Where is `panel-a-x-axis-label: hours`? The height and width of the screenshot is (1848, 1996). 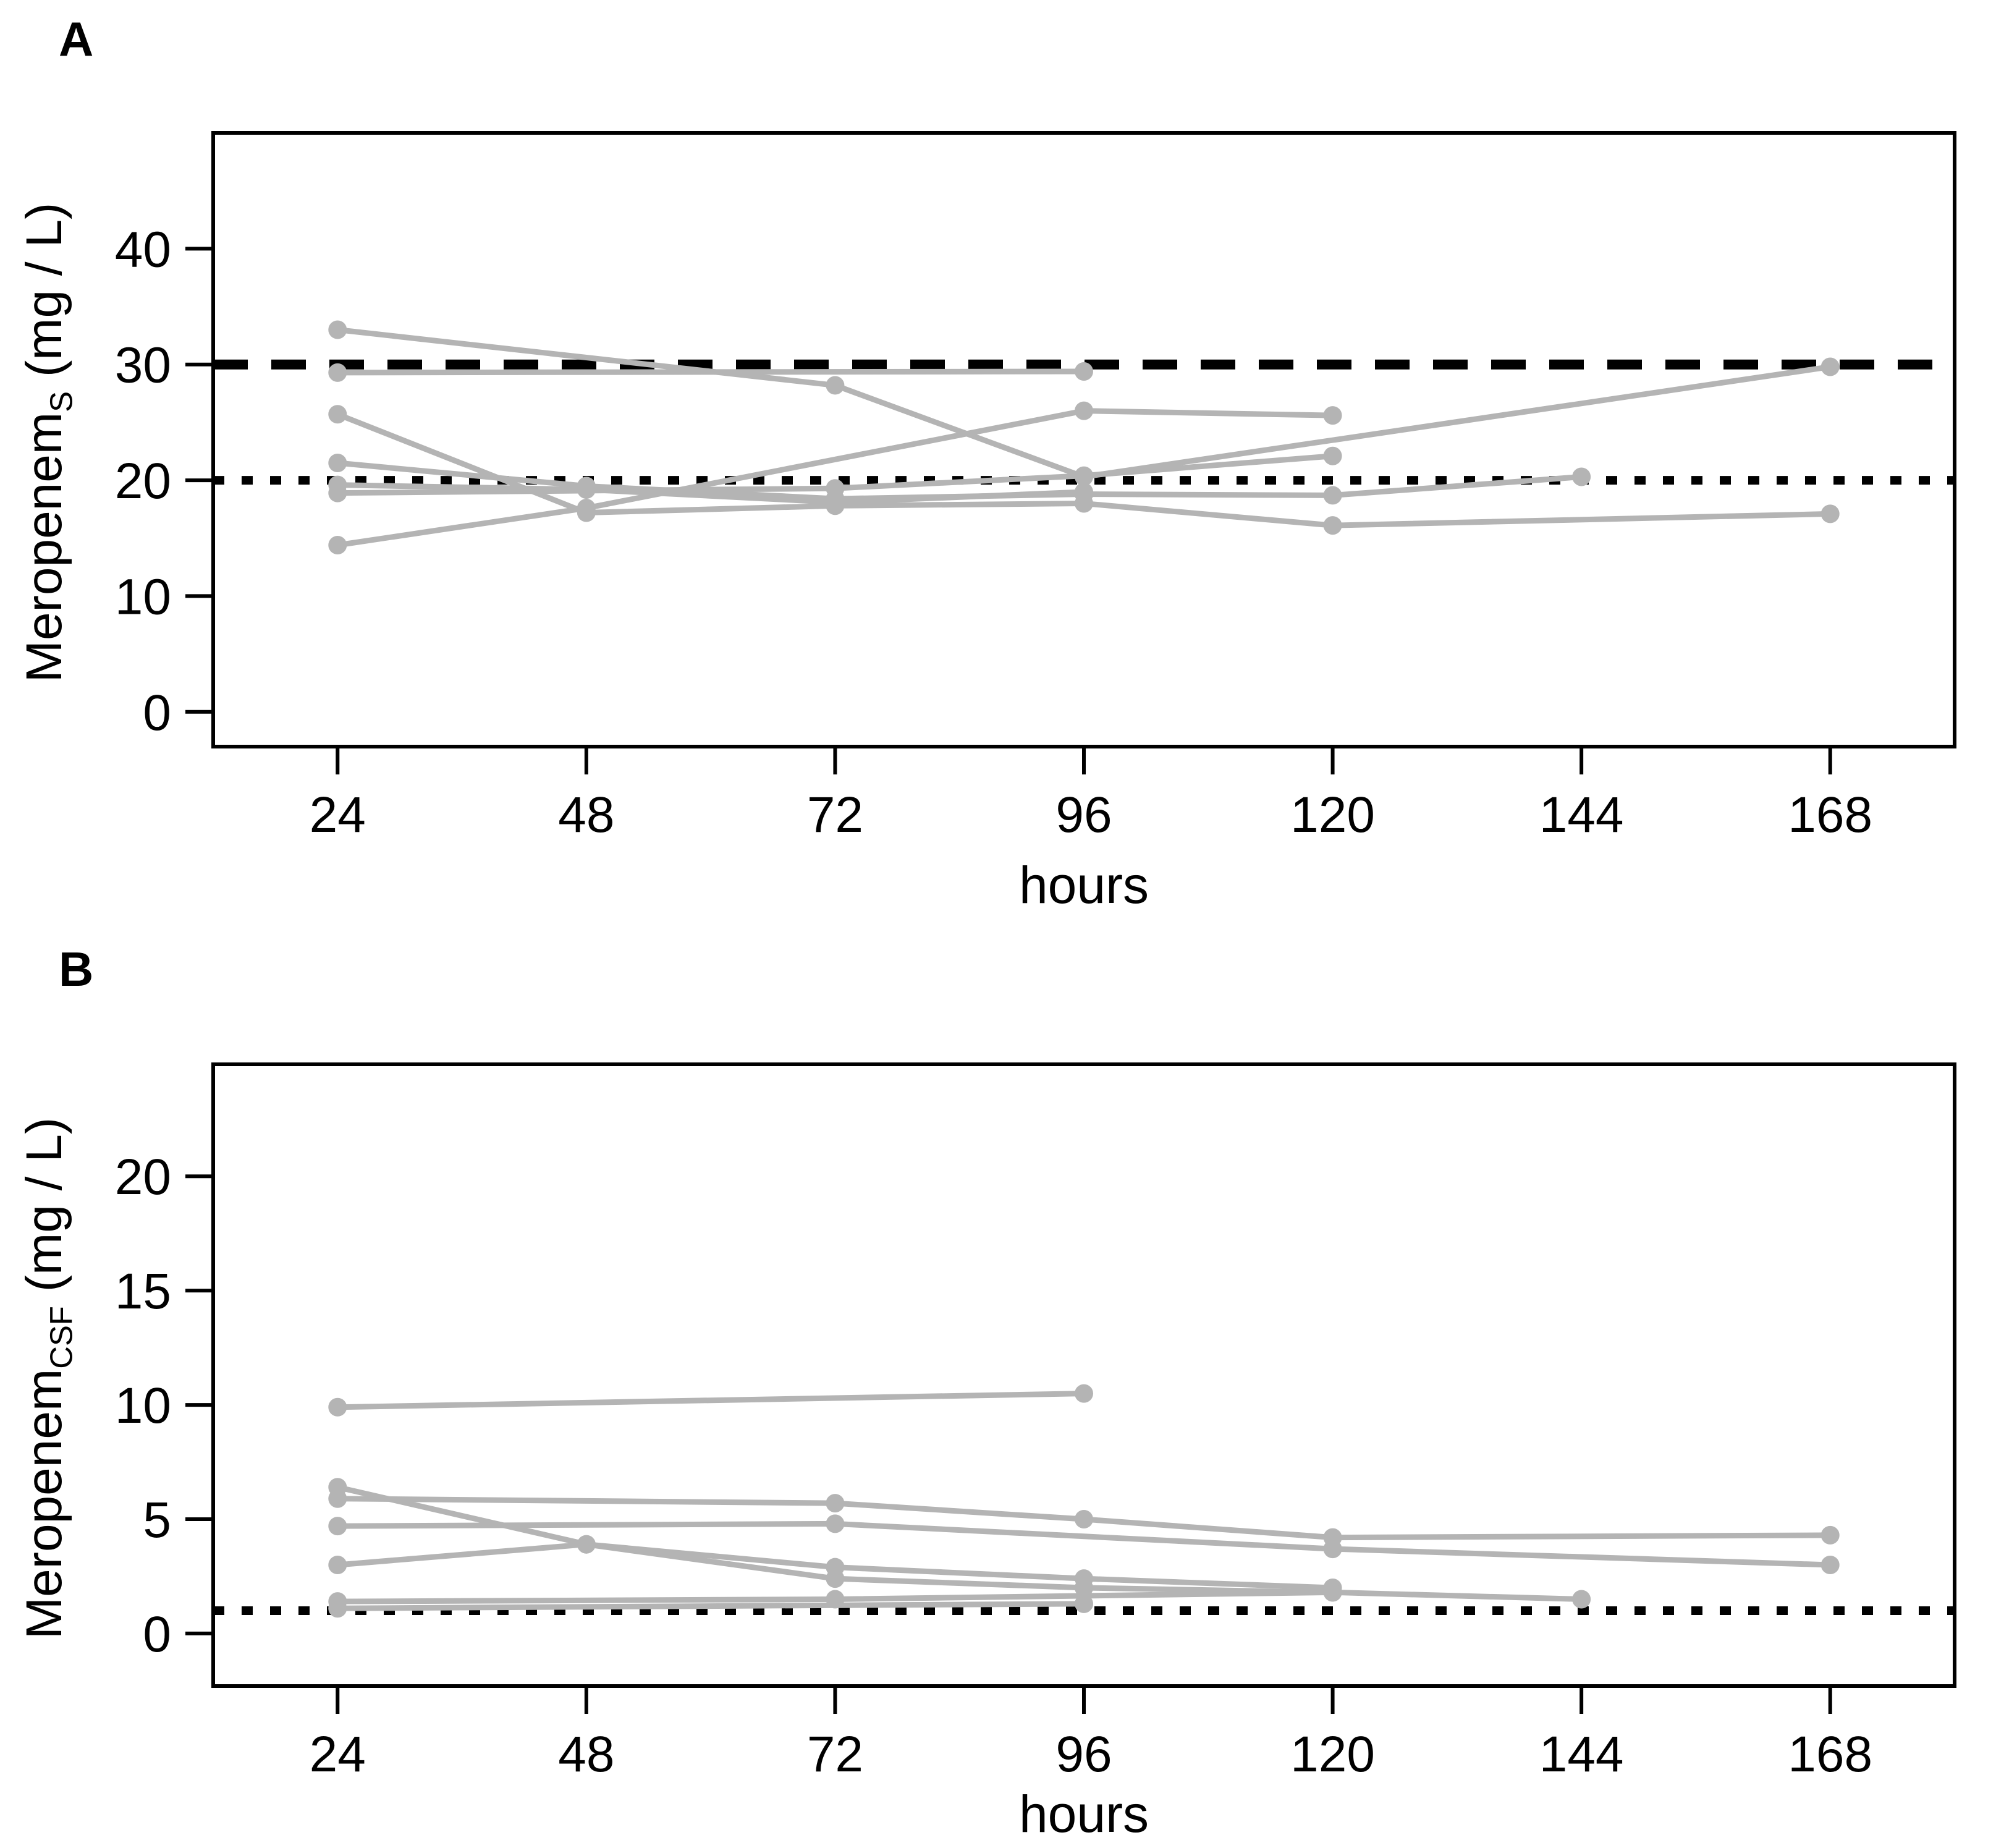 panel-a-x-axis-label: hours is located at coordinates (1083, 885).